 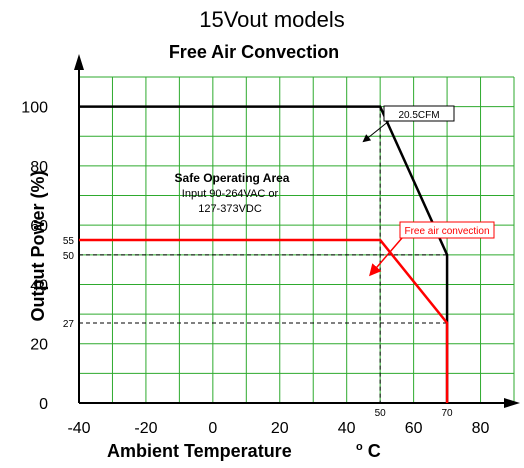 What do you see at coordinates (79, 62) in the screenshot?
I see `y-axis-arrow` at bounding box center [79, 62].